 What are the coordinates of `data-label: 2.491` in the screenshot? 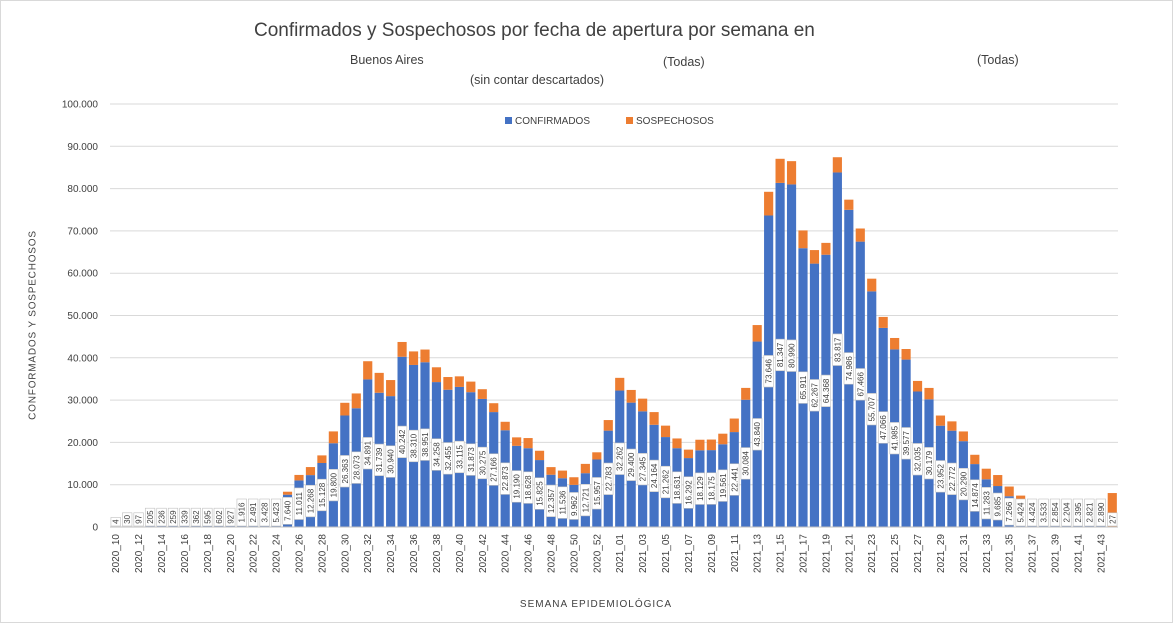 It's located at (253, 512).